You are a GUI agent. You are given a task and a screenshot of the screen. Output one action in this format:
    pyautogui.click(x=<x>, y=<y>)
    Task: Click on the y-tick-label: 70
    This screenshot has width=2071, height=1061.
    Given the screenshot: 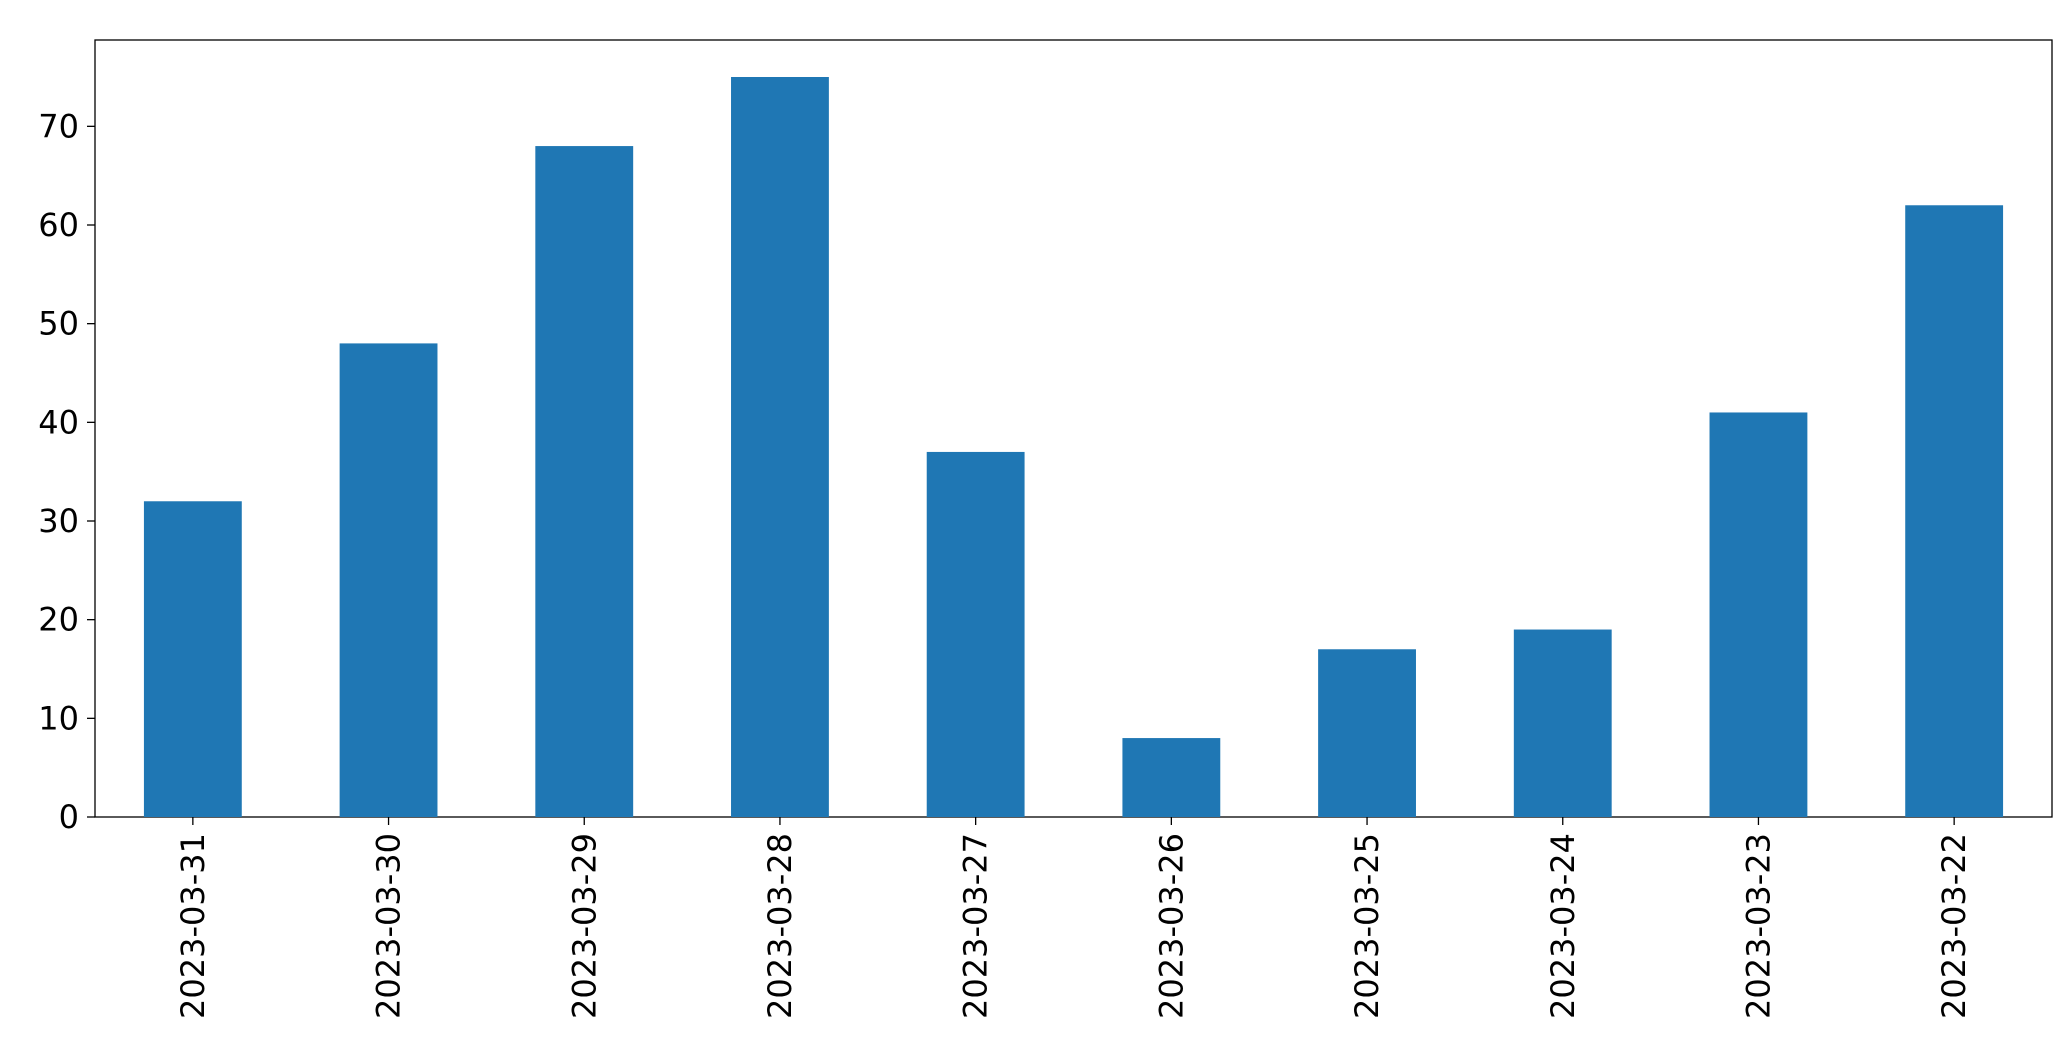 What is the action you would take?
    pyautogui.click(x=58, y=126)
    